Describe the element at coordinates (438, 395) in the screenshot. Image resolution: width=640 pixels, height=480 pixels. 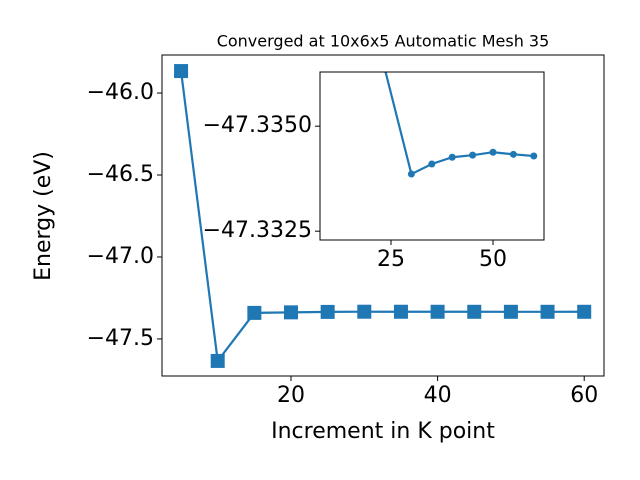
I see `x-tick-label: 40` at that location.